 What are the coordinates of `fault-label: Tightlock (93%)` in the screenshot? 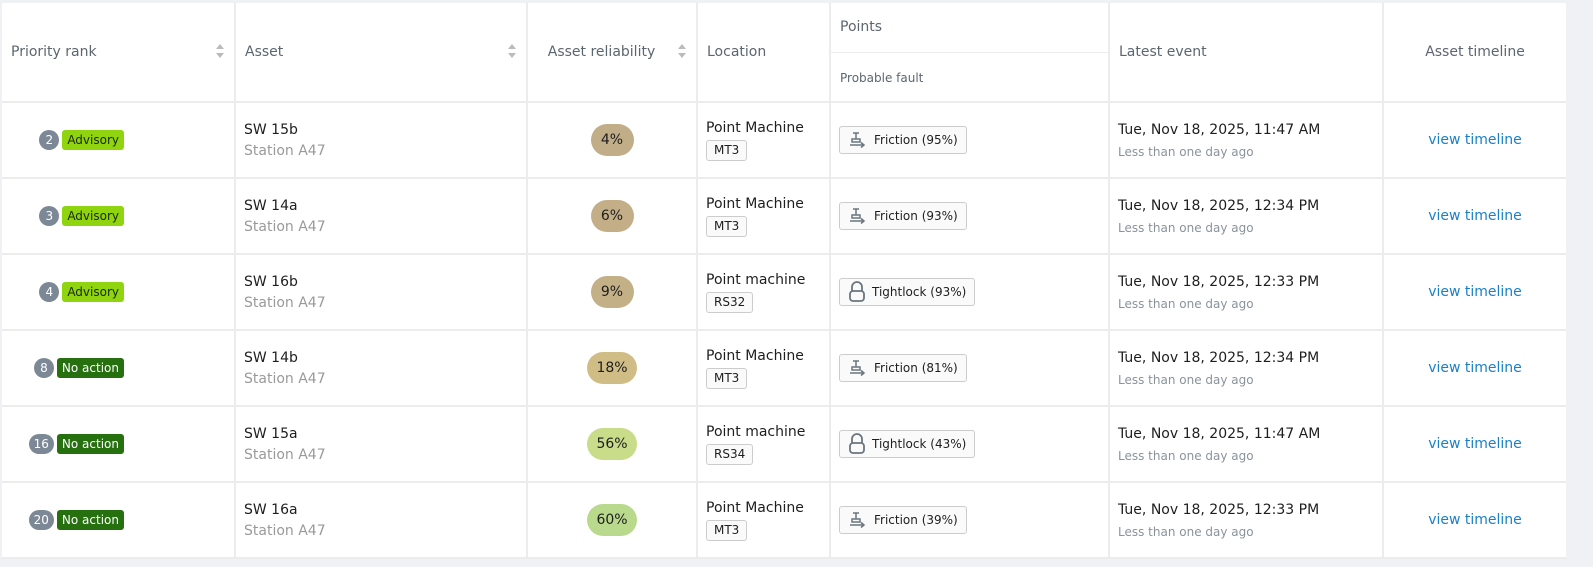 It's located at (919, 291).